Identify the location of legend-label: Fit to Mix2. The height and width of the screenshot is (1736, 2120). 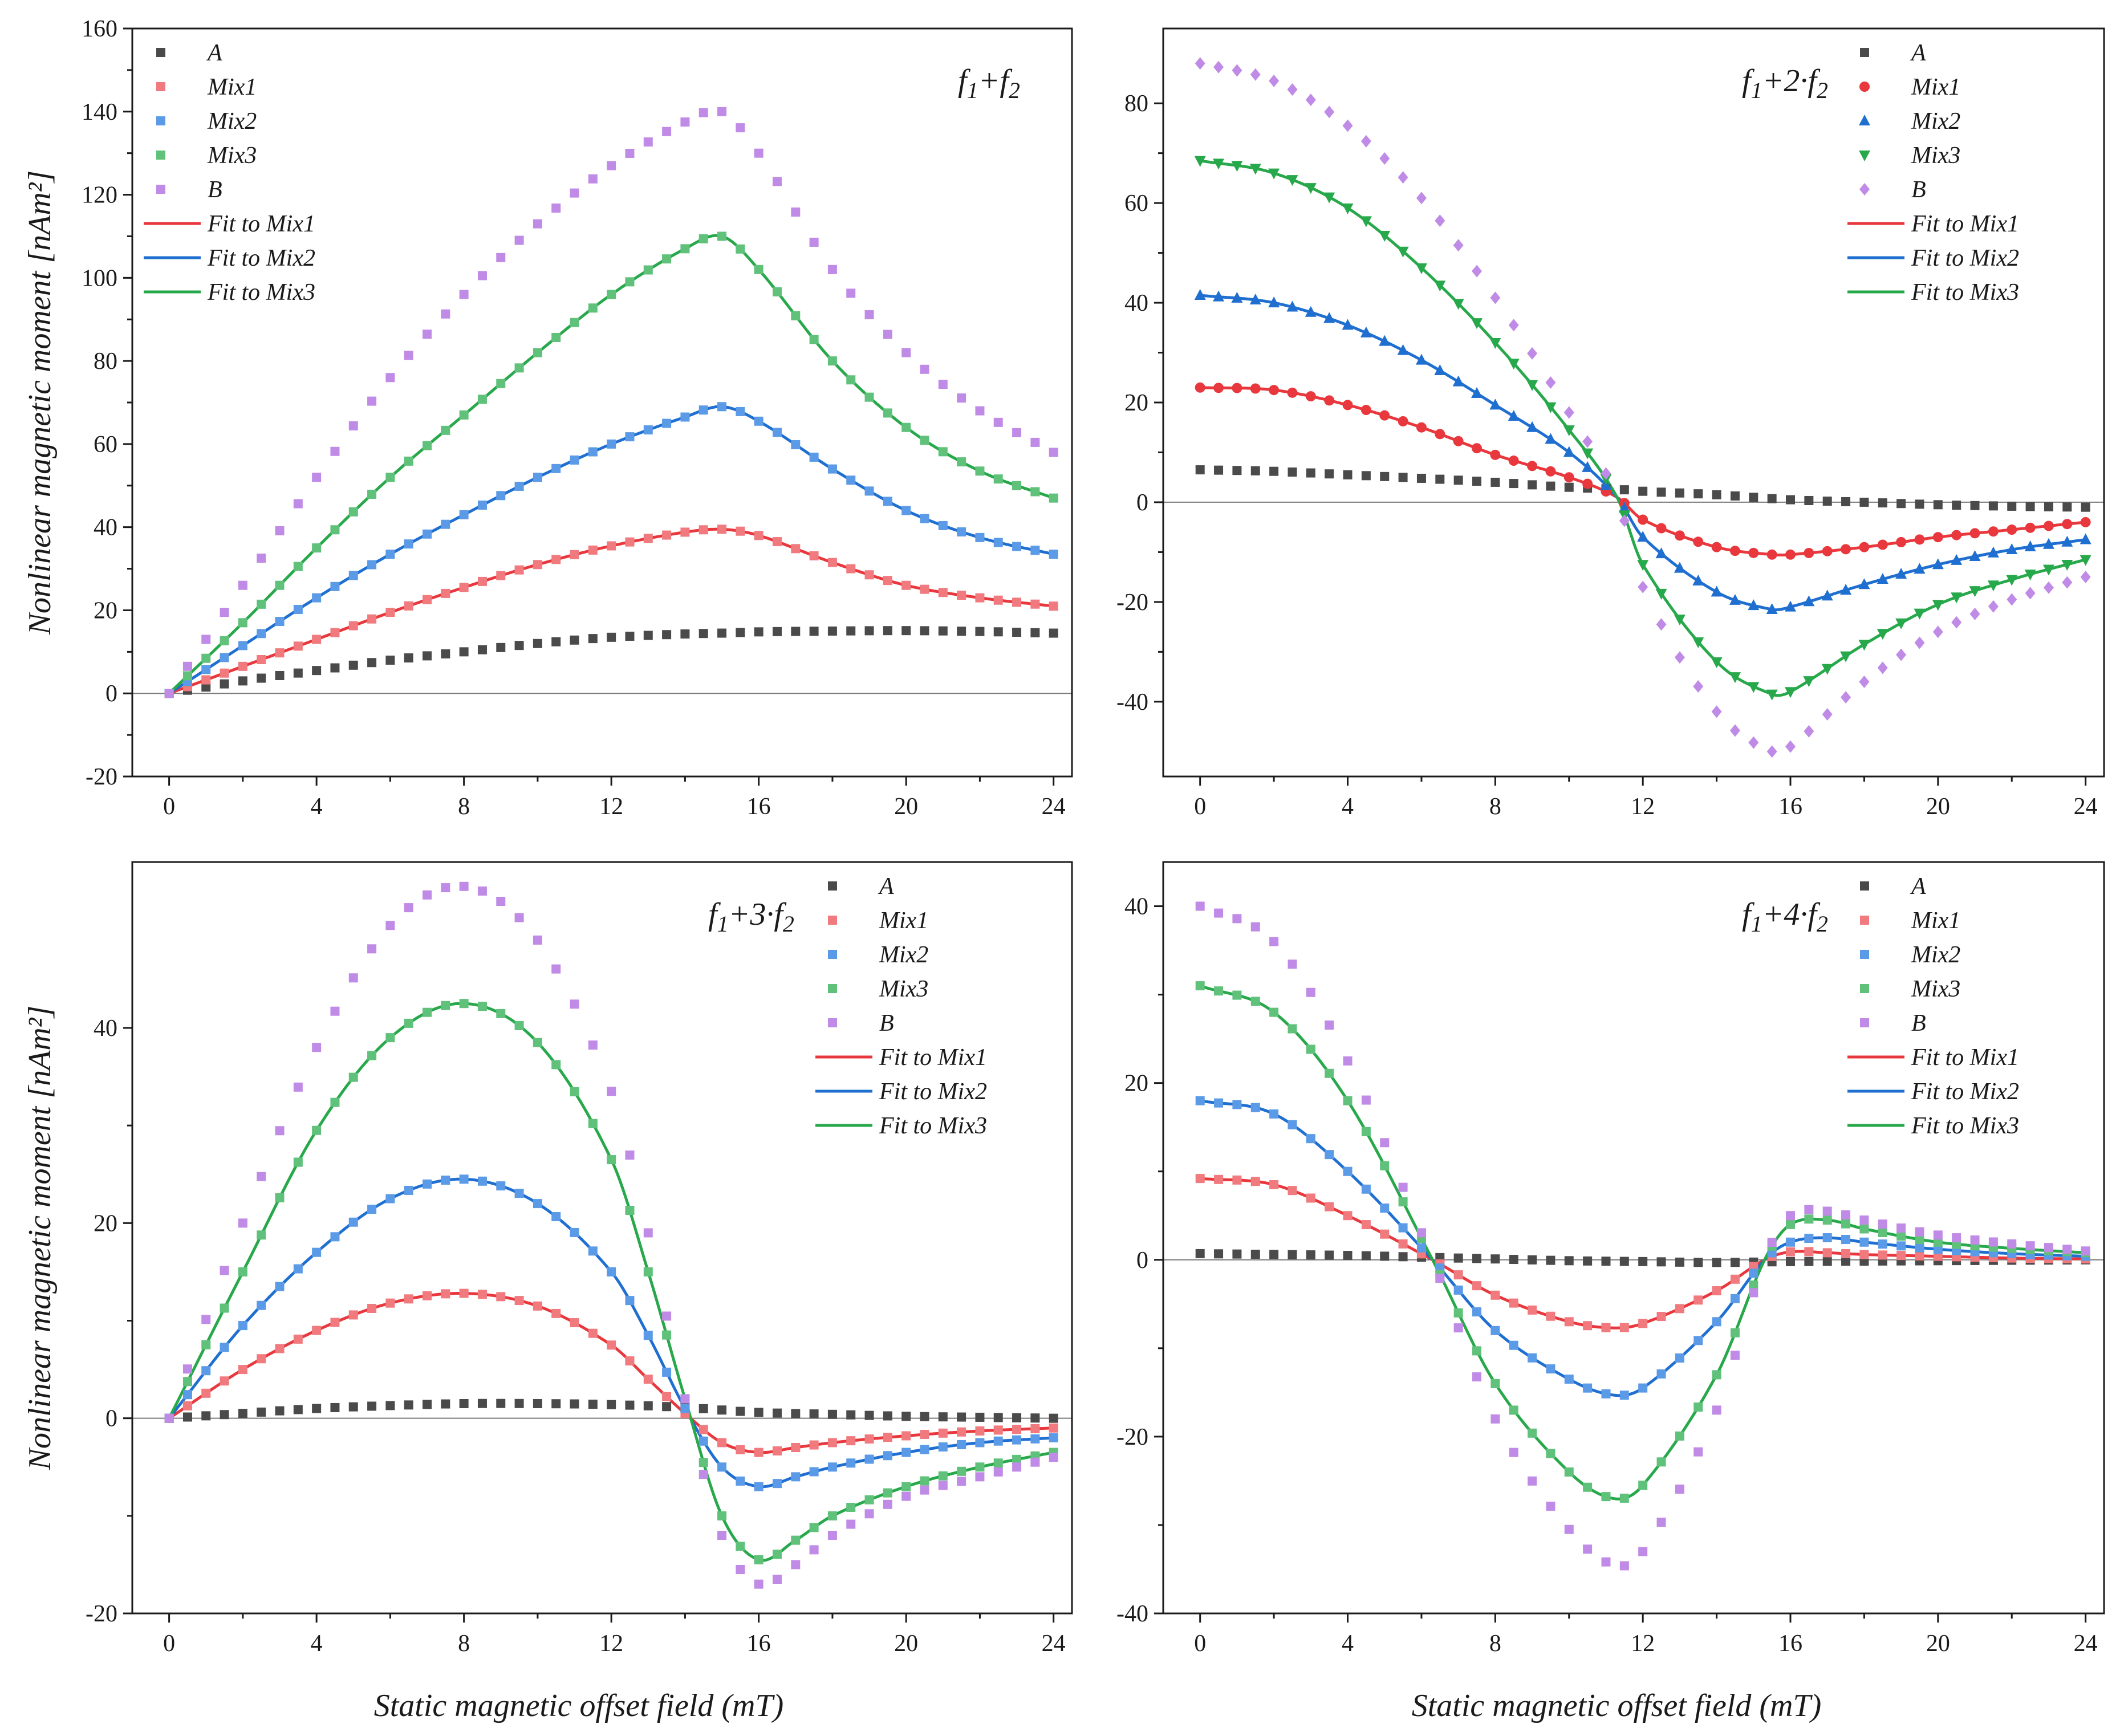
(261, 258).